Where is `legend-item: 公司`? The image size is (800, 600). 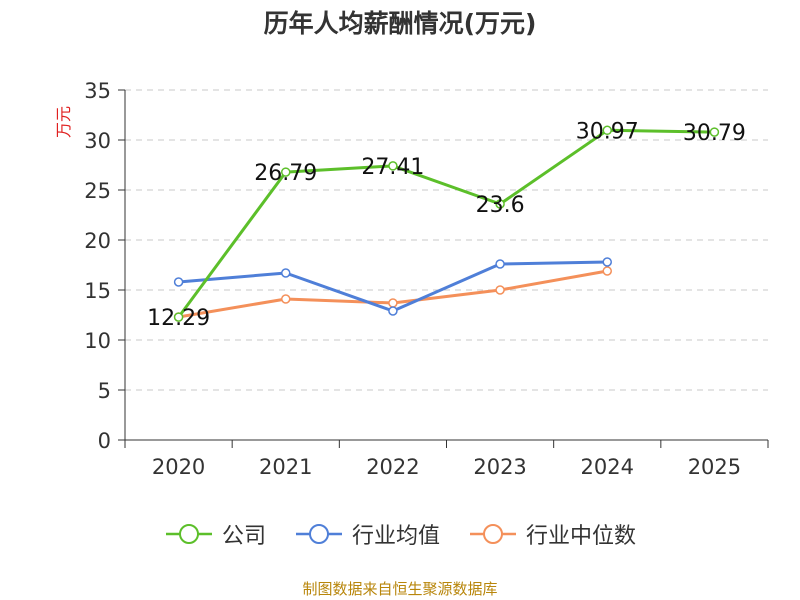 legend-item: 公司 is located at coordinates (215, 534).